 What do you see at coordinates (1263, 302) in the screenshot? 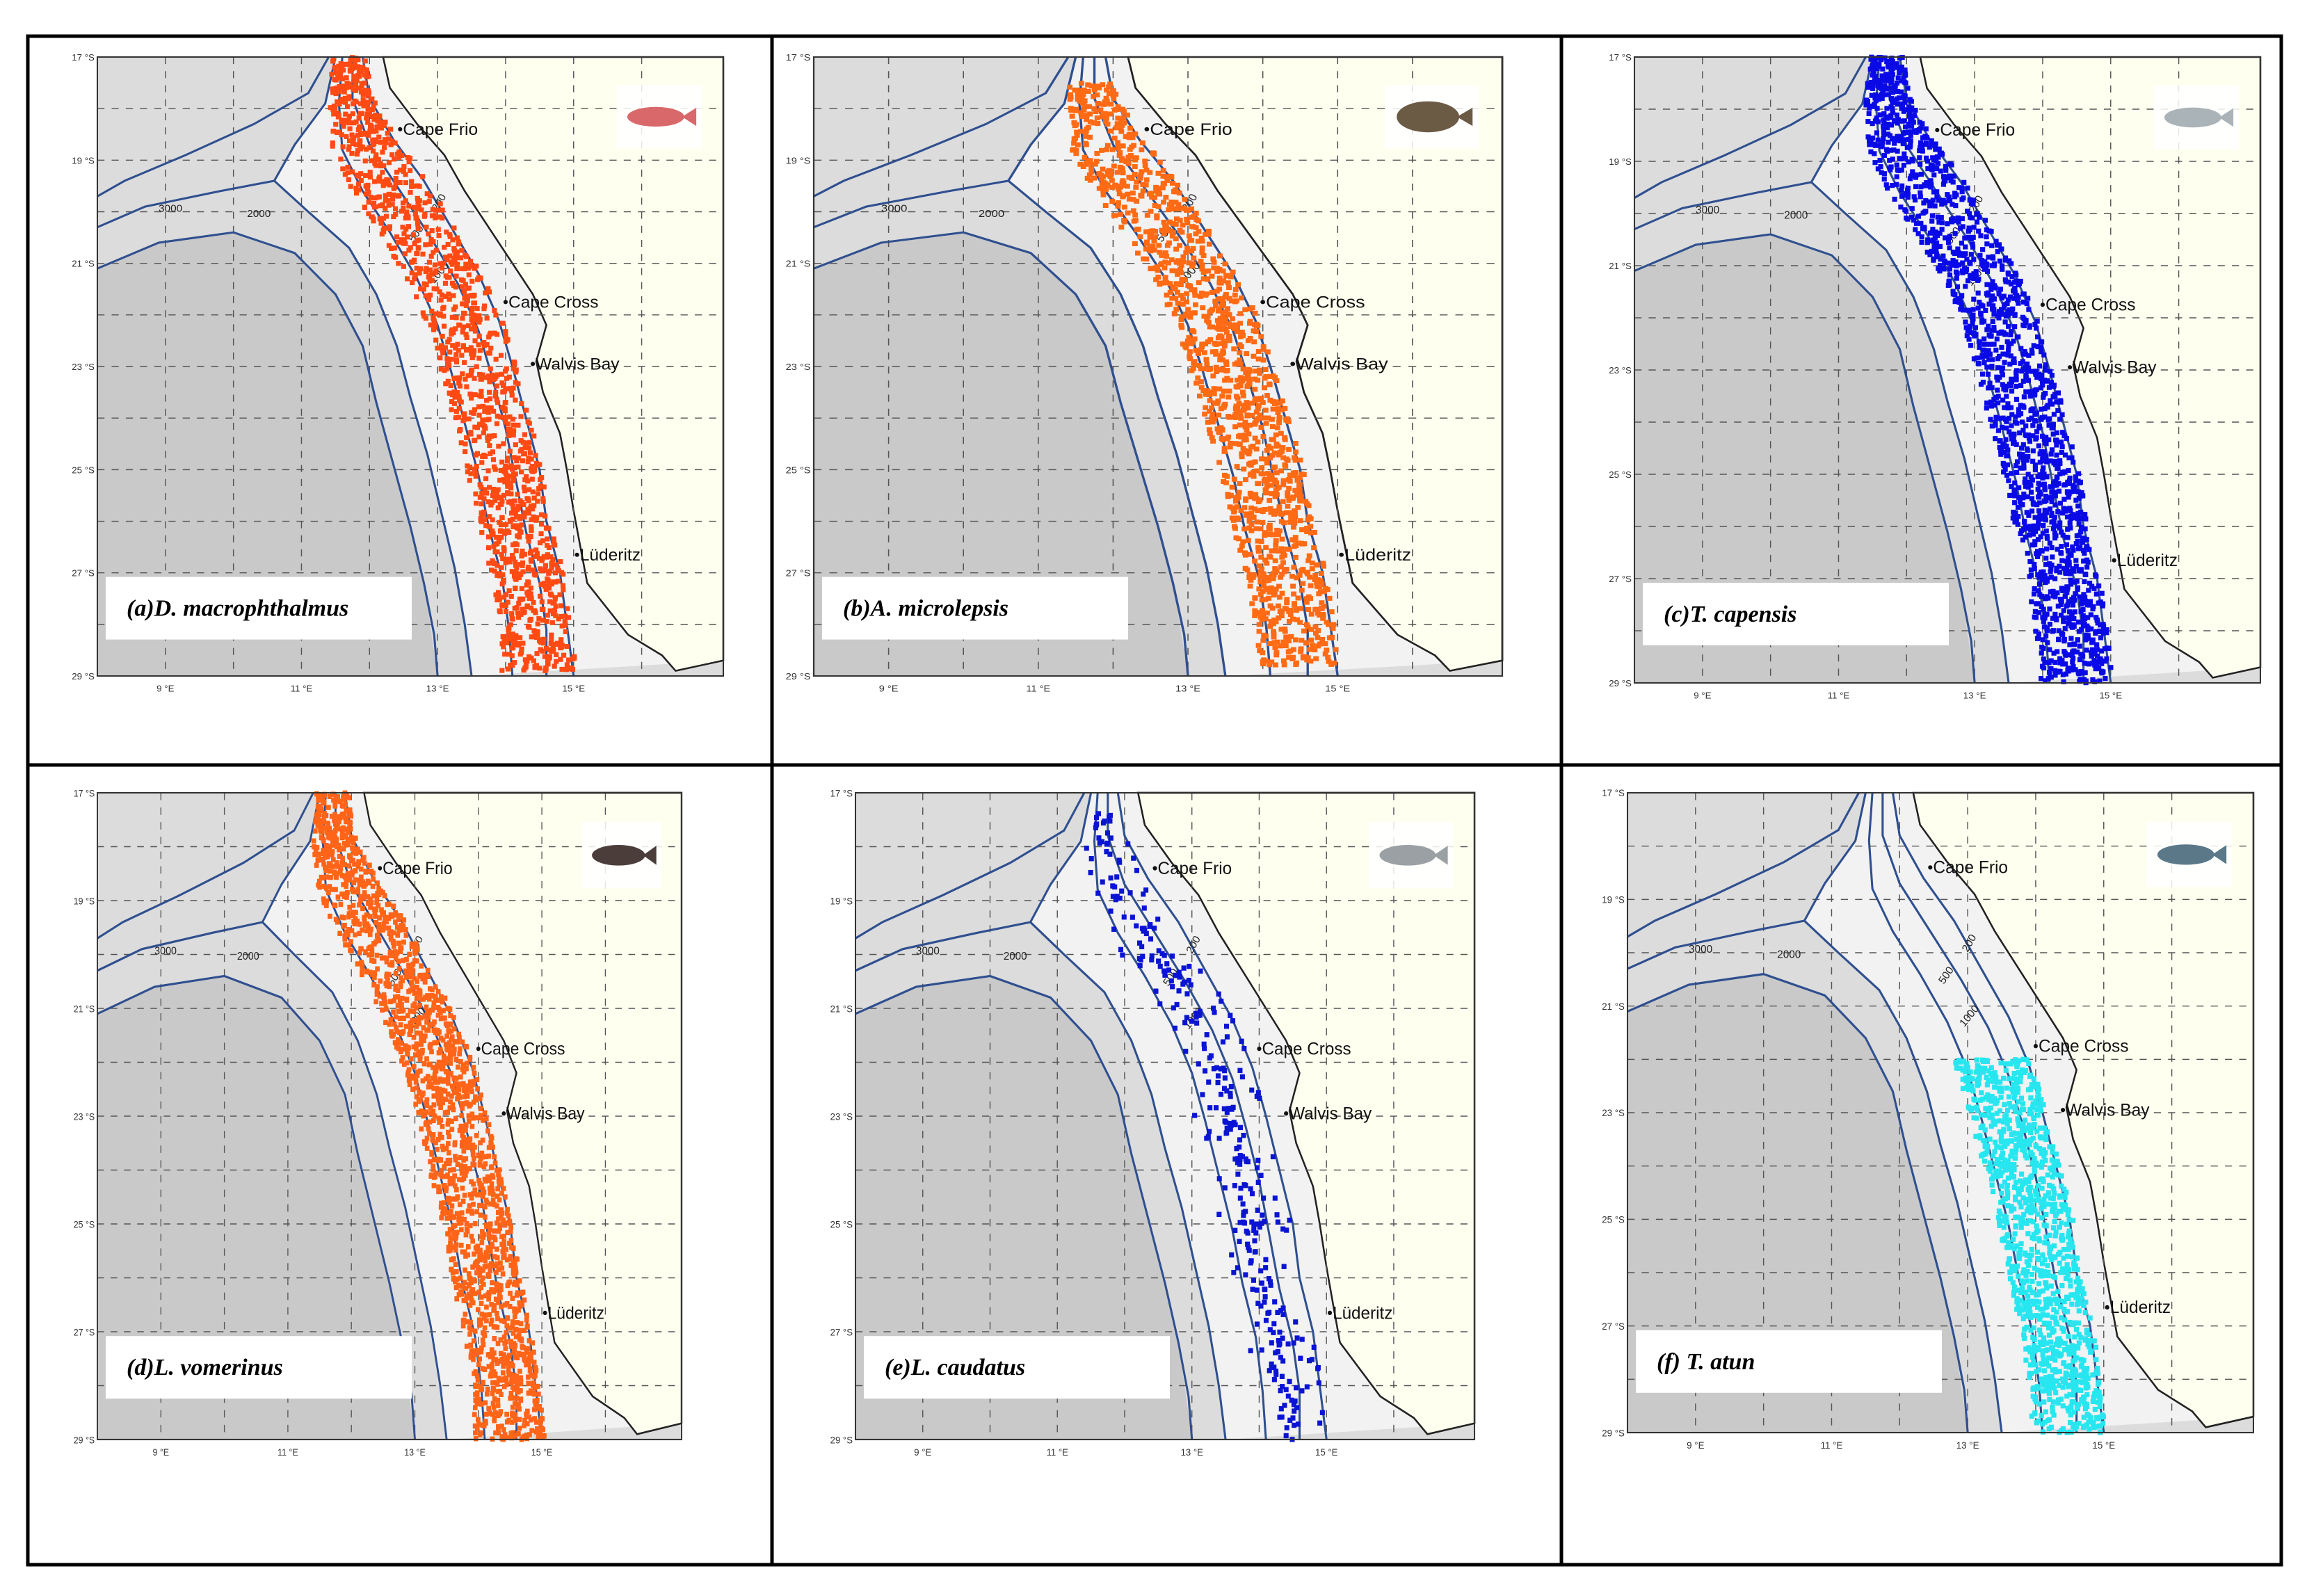
I see `town-marker` at bounding box center [1263, 302].